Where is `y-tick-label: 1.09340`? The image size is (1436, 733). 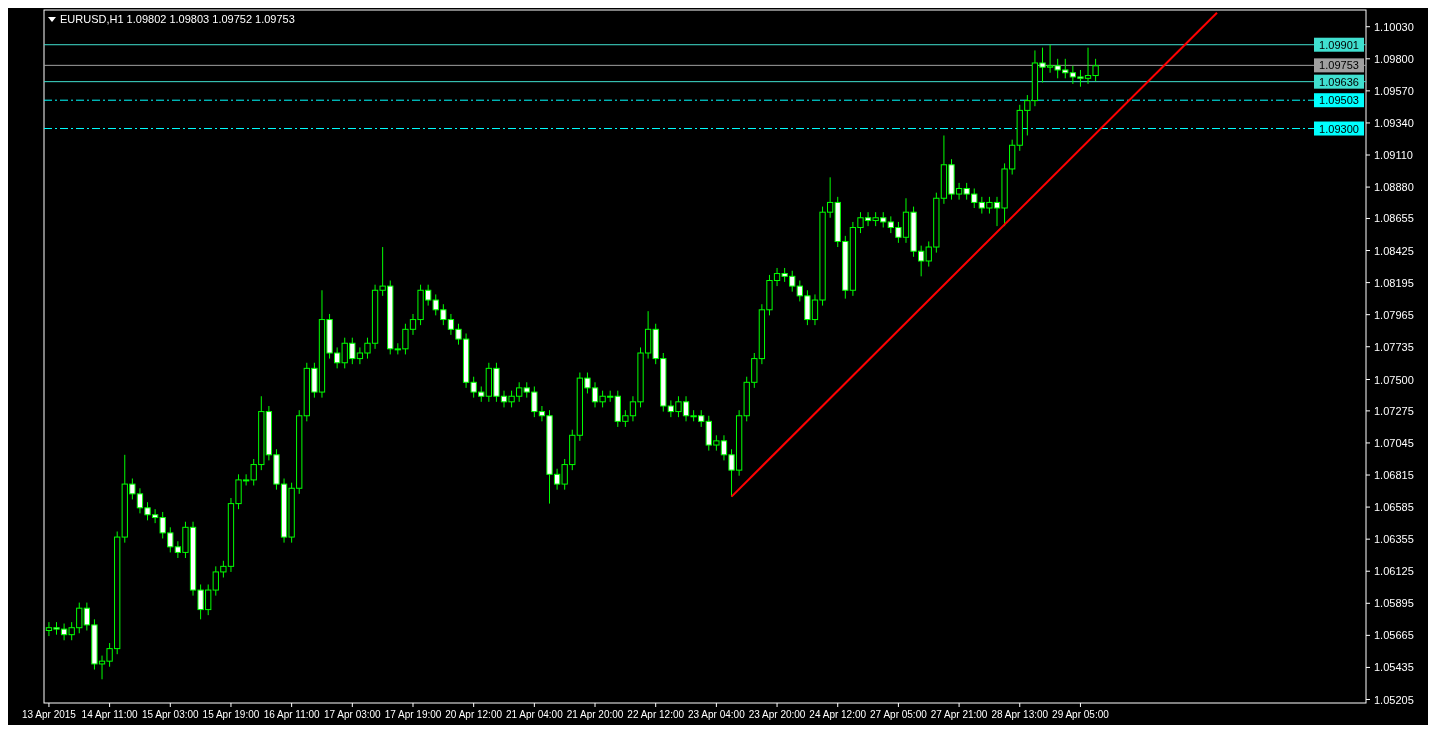 y-tick-label: 1.09340 is located at coordinates (1394, 122).